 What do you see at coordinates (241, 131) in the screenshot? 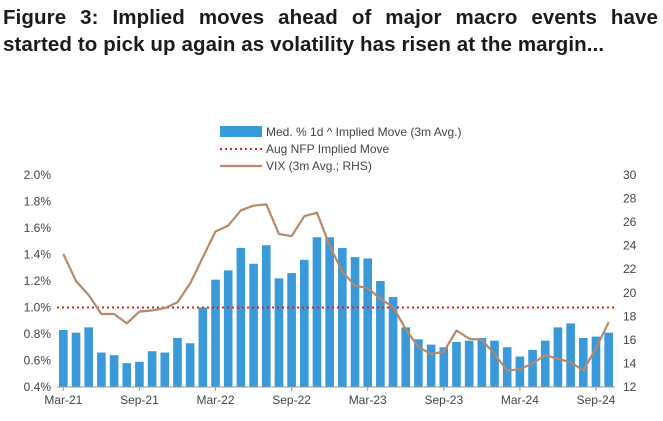
I see `legend-swatch-implied-move` at bounding box center [241, 131].